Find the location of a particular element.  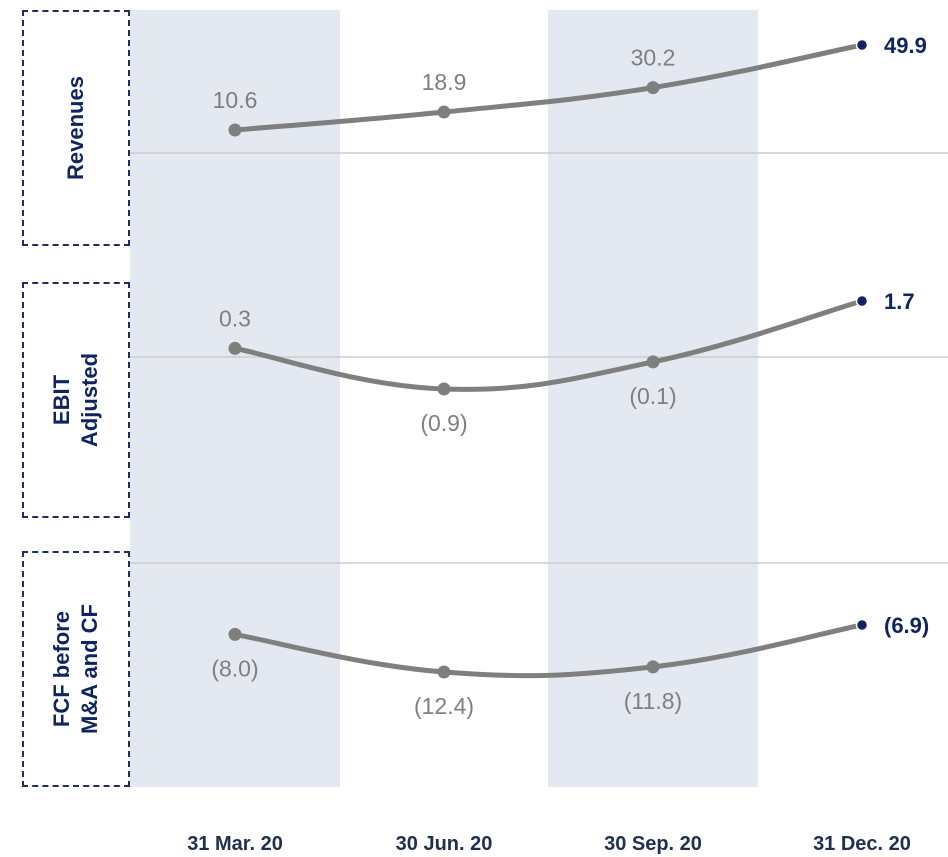

data-label: (11.8) is located at coordinates (653, 701).